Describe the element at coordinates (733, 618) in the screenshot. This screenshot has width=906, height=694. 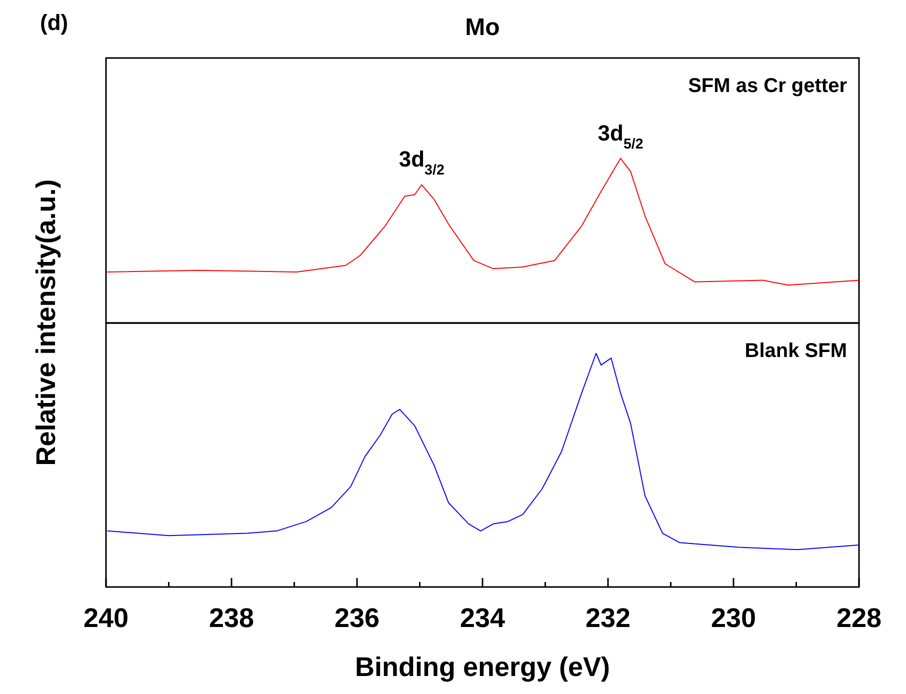
I see `x-tick-label: 230` at that location.